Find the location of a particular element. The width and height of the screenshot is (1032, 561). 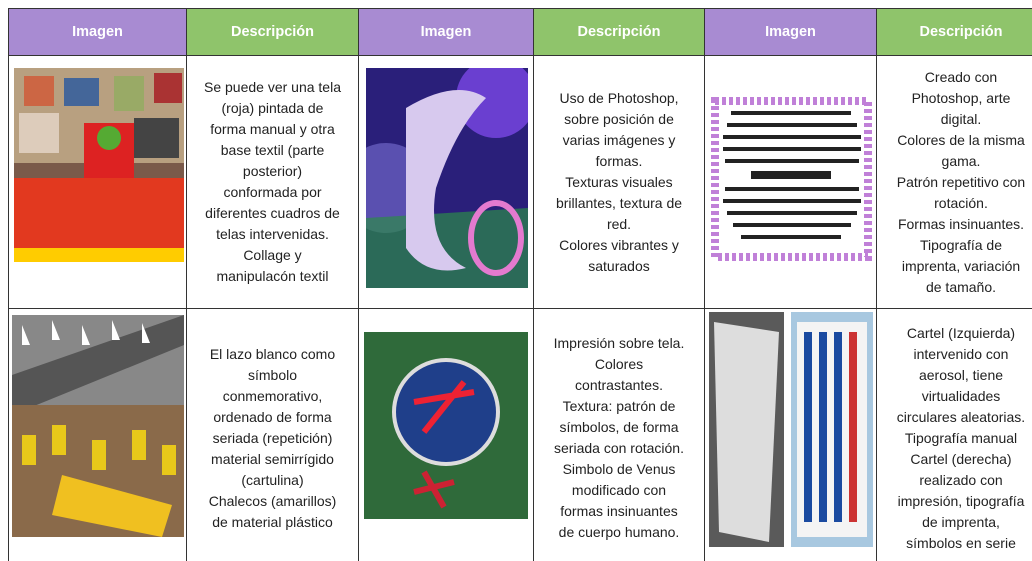

description-line: Se puede ver una tela is located at coordinates (272, 87).